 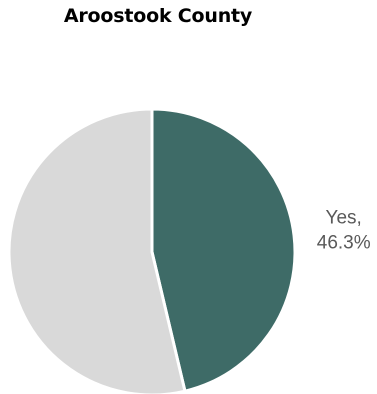 I want to click on chart-title: Aroostook County, so click(x=158, y=16).